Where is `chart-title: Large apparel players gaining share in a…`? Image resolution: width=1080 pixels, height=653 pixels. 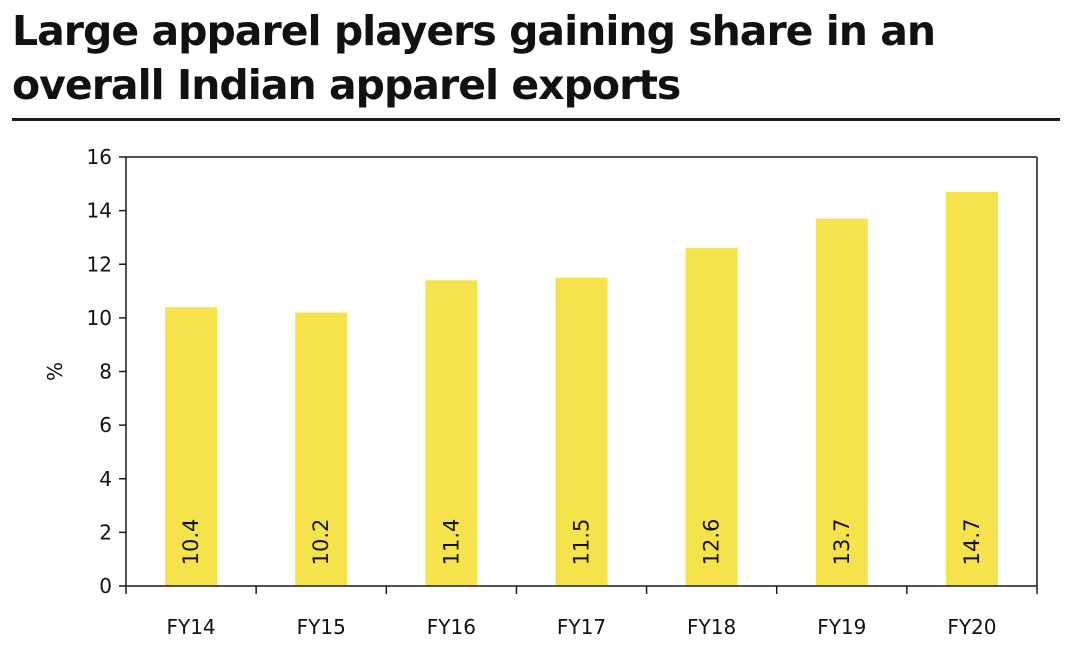
chart-title: Large apparel players gaining share in a… is located at coordinates (474, 58).